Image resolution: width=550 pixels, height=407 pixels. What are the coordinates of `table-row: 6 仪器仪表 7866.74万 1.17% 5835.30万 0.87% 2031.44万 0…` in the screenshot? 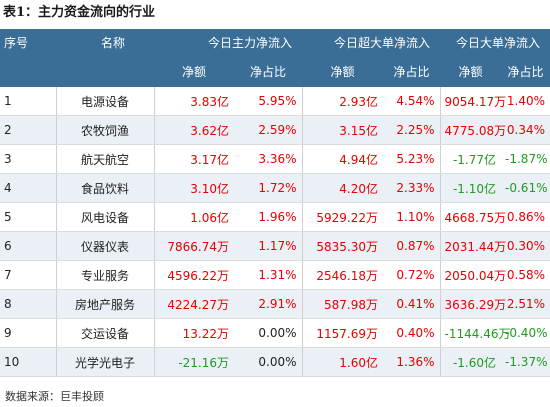 It's located at (275, 246).